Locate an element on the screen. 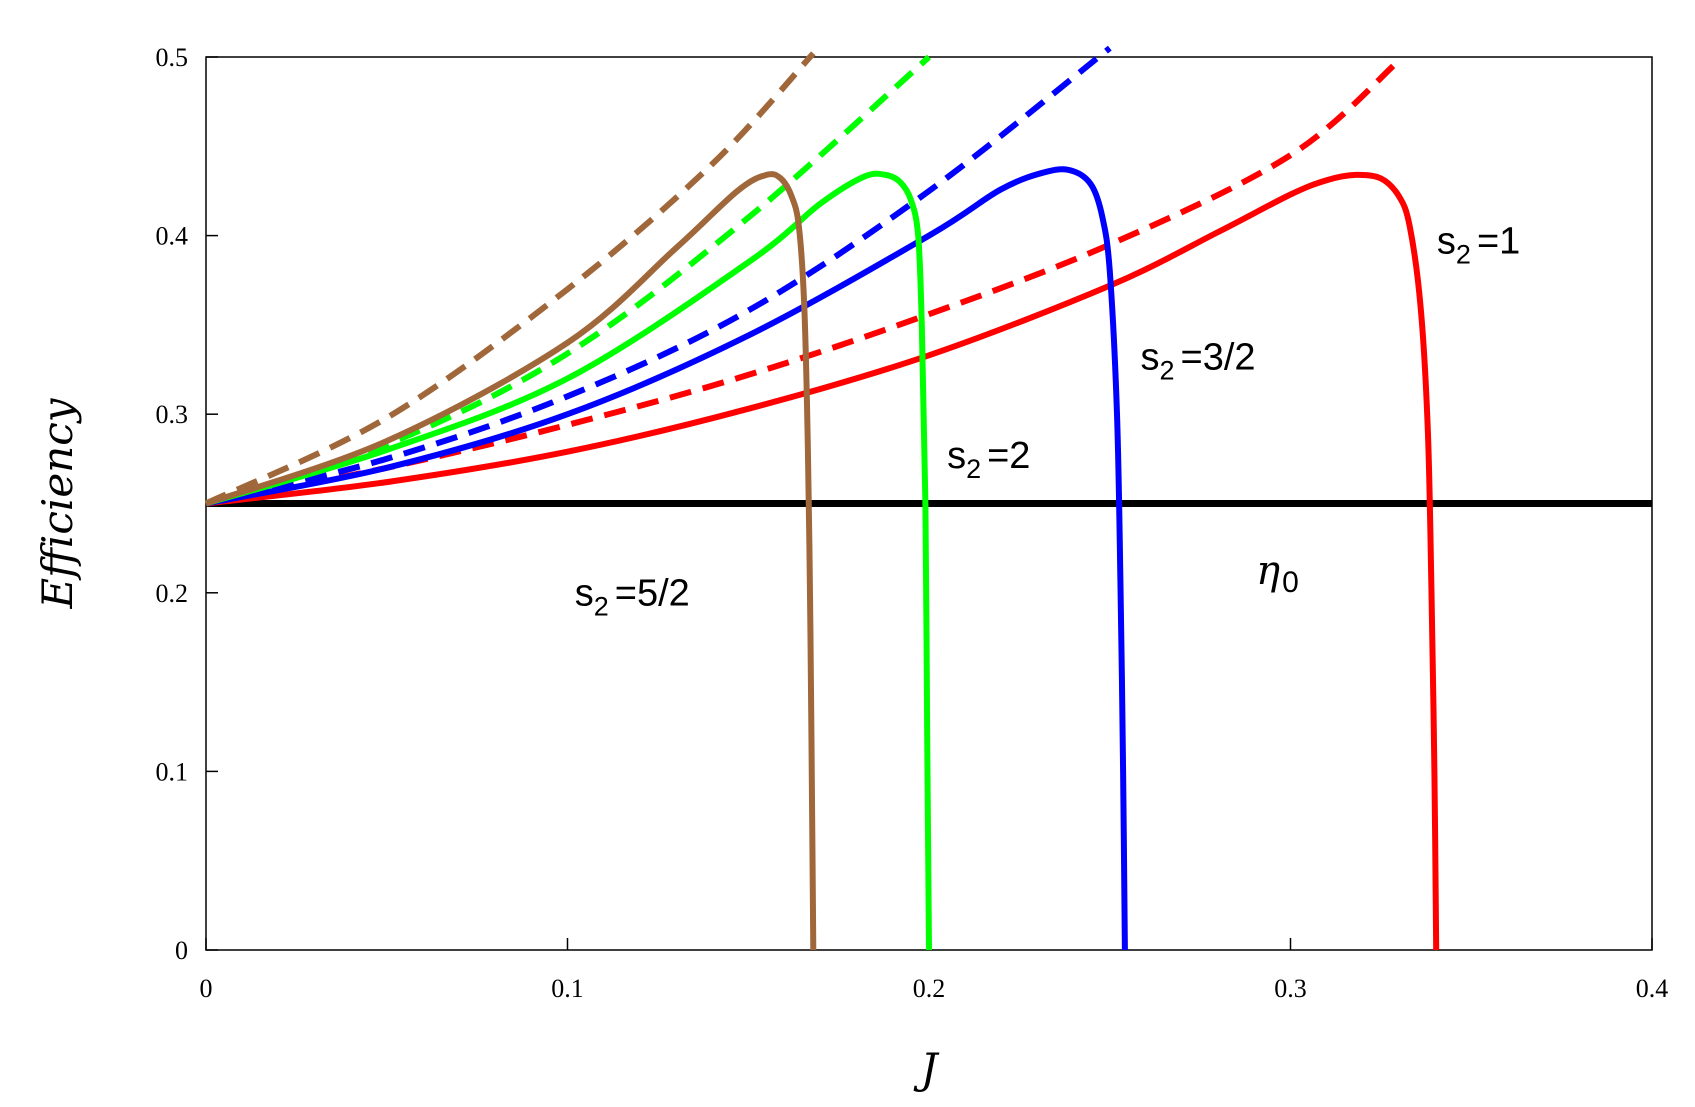  series-label-s2-1-sub: 2 is located at coordinates (1463, 254).